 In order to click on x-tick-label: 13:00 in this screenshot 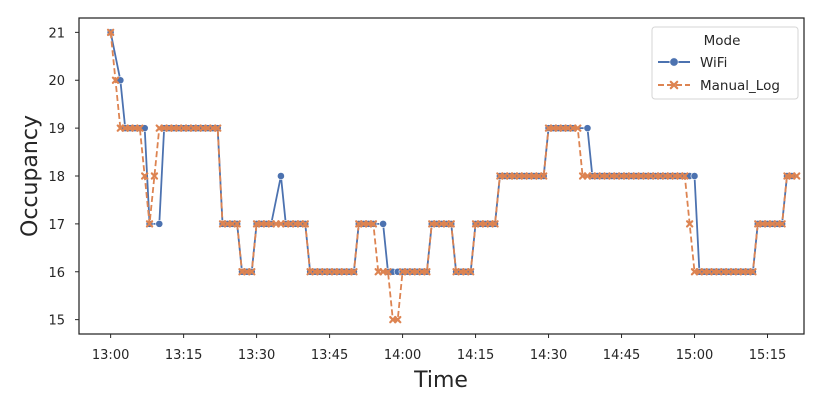, I will do `click(110, 355)`.